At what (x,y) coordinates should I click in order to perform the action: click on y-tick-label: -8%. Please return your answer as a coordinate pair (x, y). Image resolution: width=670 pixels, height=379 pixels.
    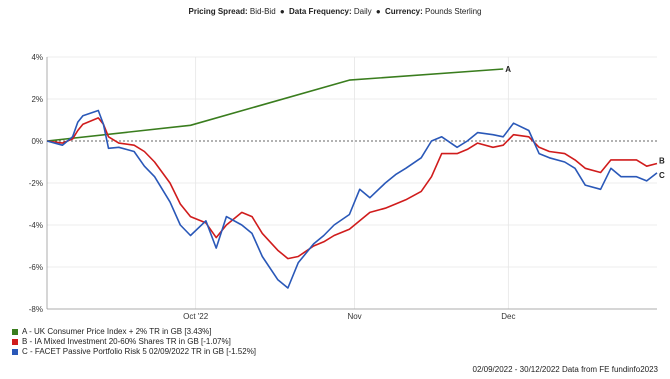
    Looking at the image, I should click on (36, 309).